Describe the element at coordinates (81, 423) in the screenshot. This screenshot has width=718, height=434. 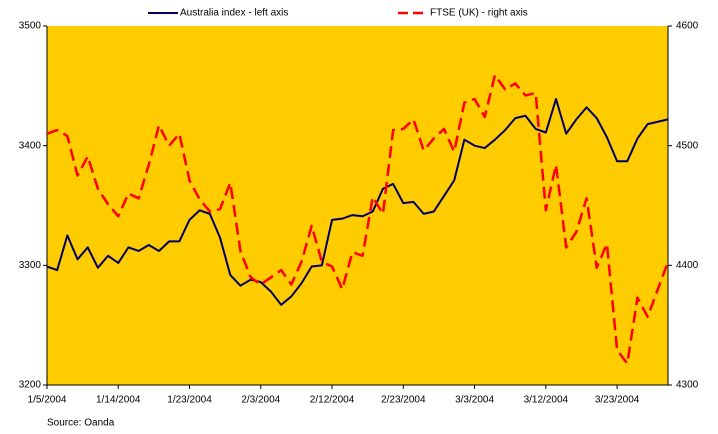
I see `source-note: Source: Oanda` at that location.